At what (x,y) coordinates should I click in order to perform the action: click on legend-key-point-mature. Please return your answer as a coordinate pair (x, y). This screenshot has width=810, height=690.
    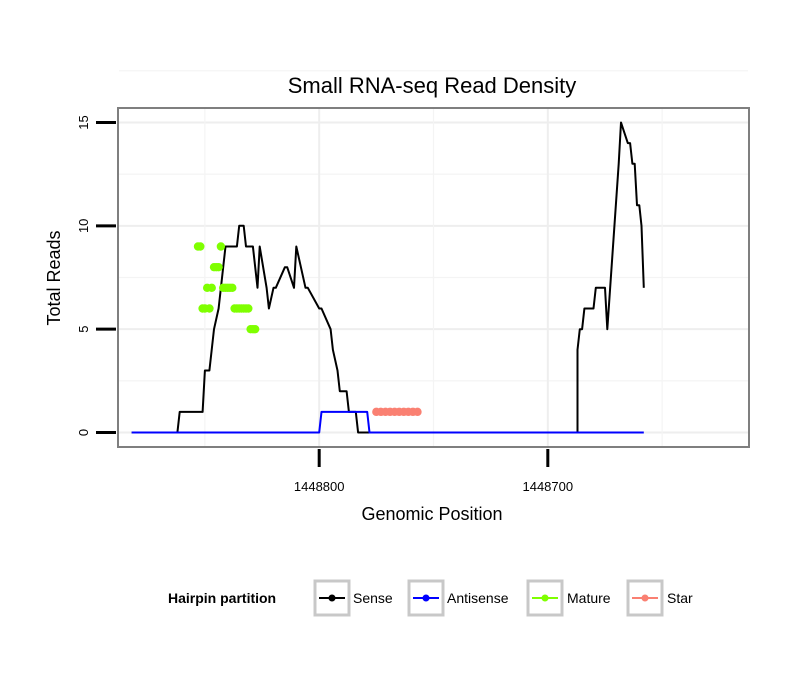
    Looking at the image, I should click on (545, 598).